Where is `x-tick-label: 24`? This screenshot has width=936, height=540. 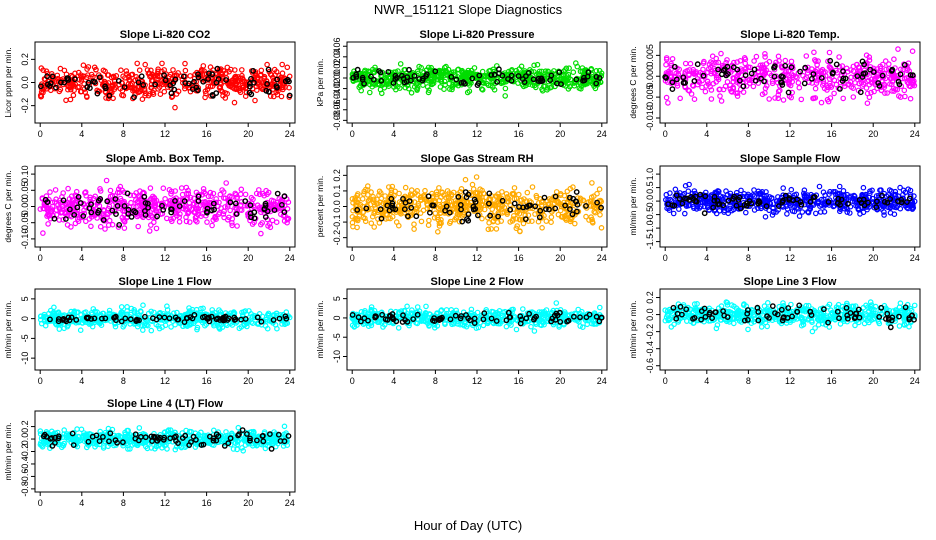 x-tick-label: 24 is located at coordinates (602, 134).